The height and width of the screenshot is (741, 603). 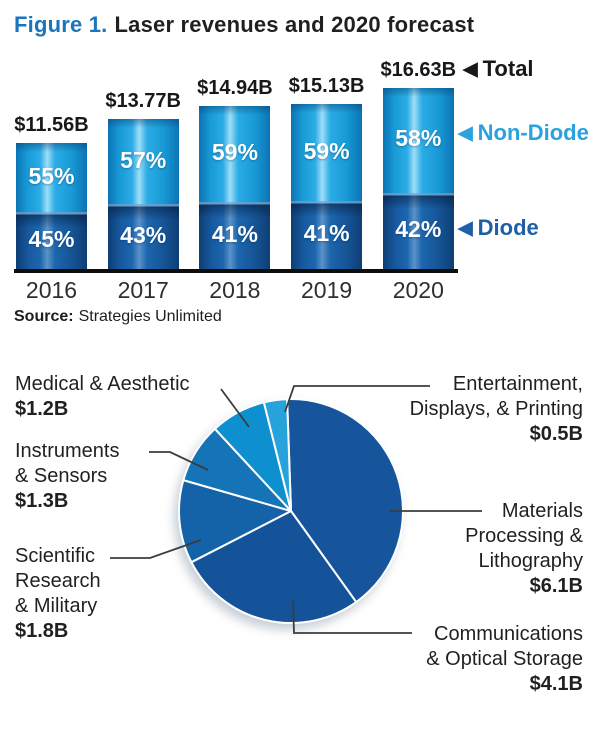 What do you see at coordinates (179, 461) in the screenshot?
I see `leader-instruments-sensors` at bounding box center [179, 461].